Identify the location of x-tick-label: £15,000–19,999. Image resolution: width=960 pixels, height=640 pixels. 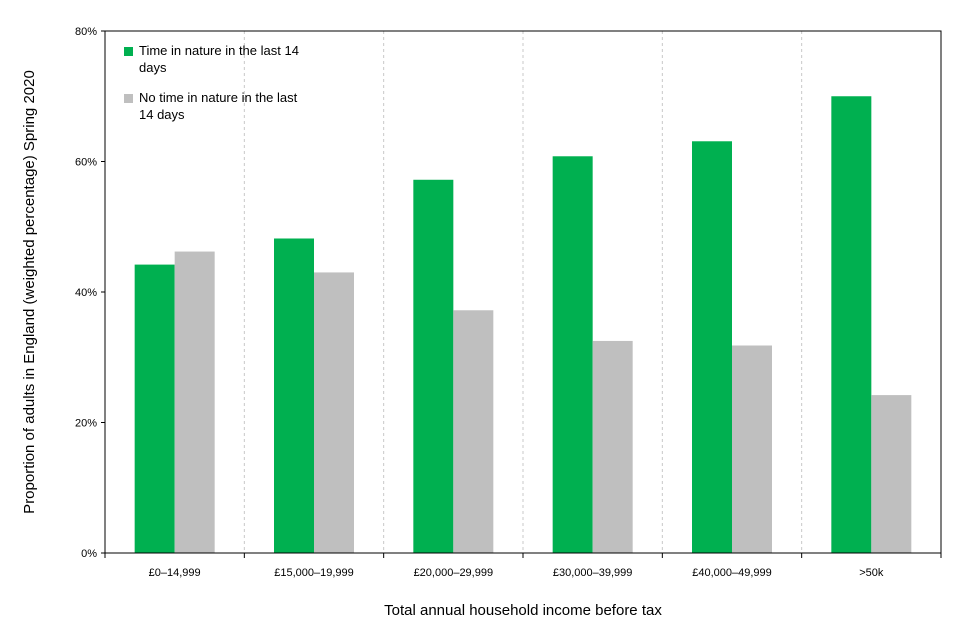
(314, 573).